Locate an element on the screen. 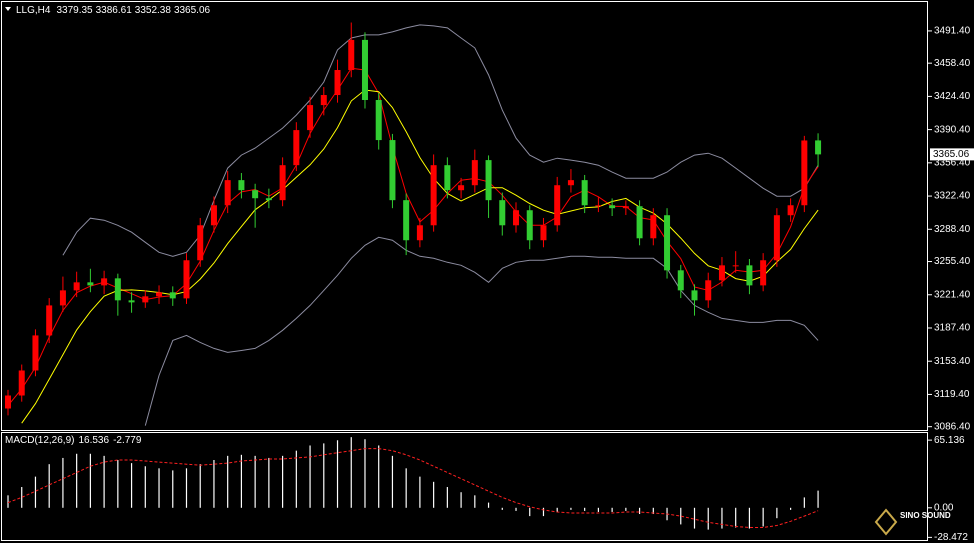 The width and height of the screenshot is (974, 543). logo-icon is located at coordinates (886, 522).